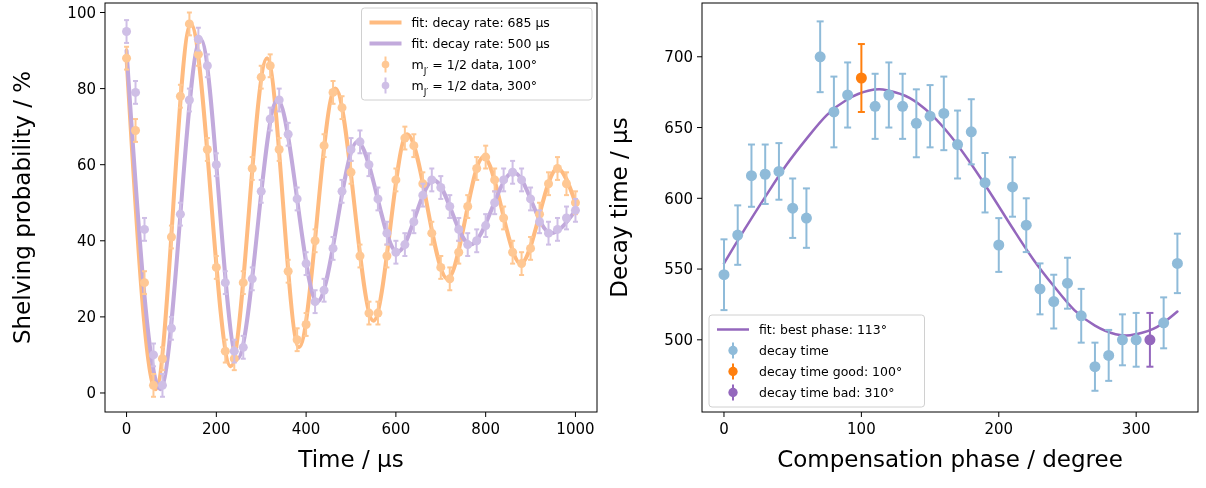 The height and width of the screenshot is (488, 1206). What do you see at coordinates (81, 12) in the screenshot?
I see `y-tick-label: 100` at bounding box center [81, 12].